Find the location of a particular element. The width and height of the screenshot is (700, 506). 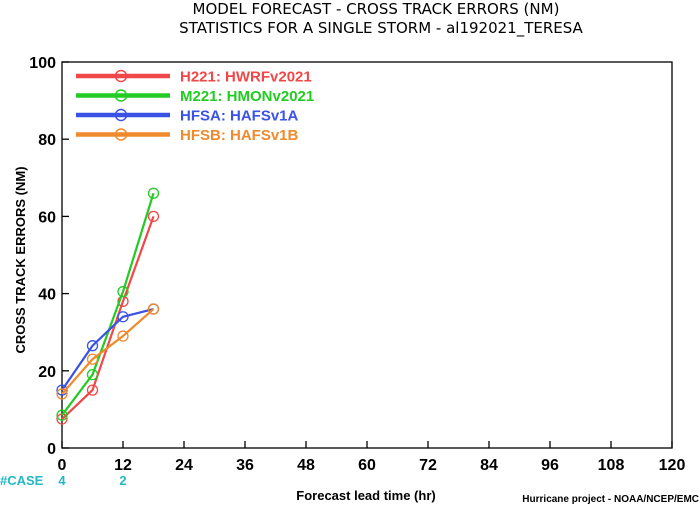

y-tick-label: 100 is located at coordinates (42, 63).